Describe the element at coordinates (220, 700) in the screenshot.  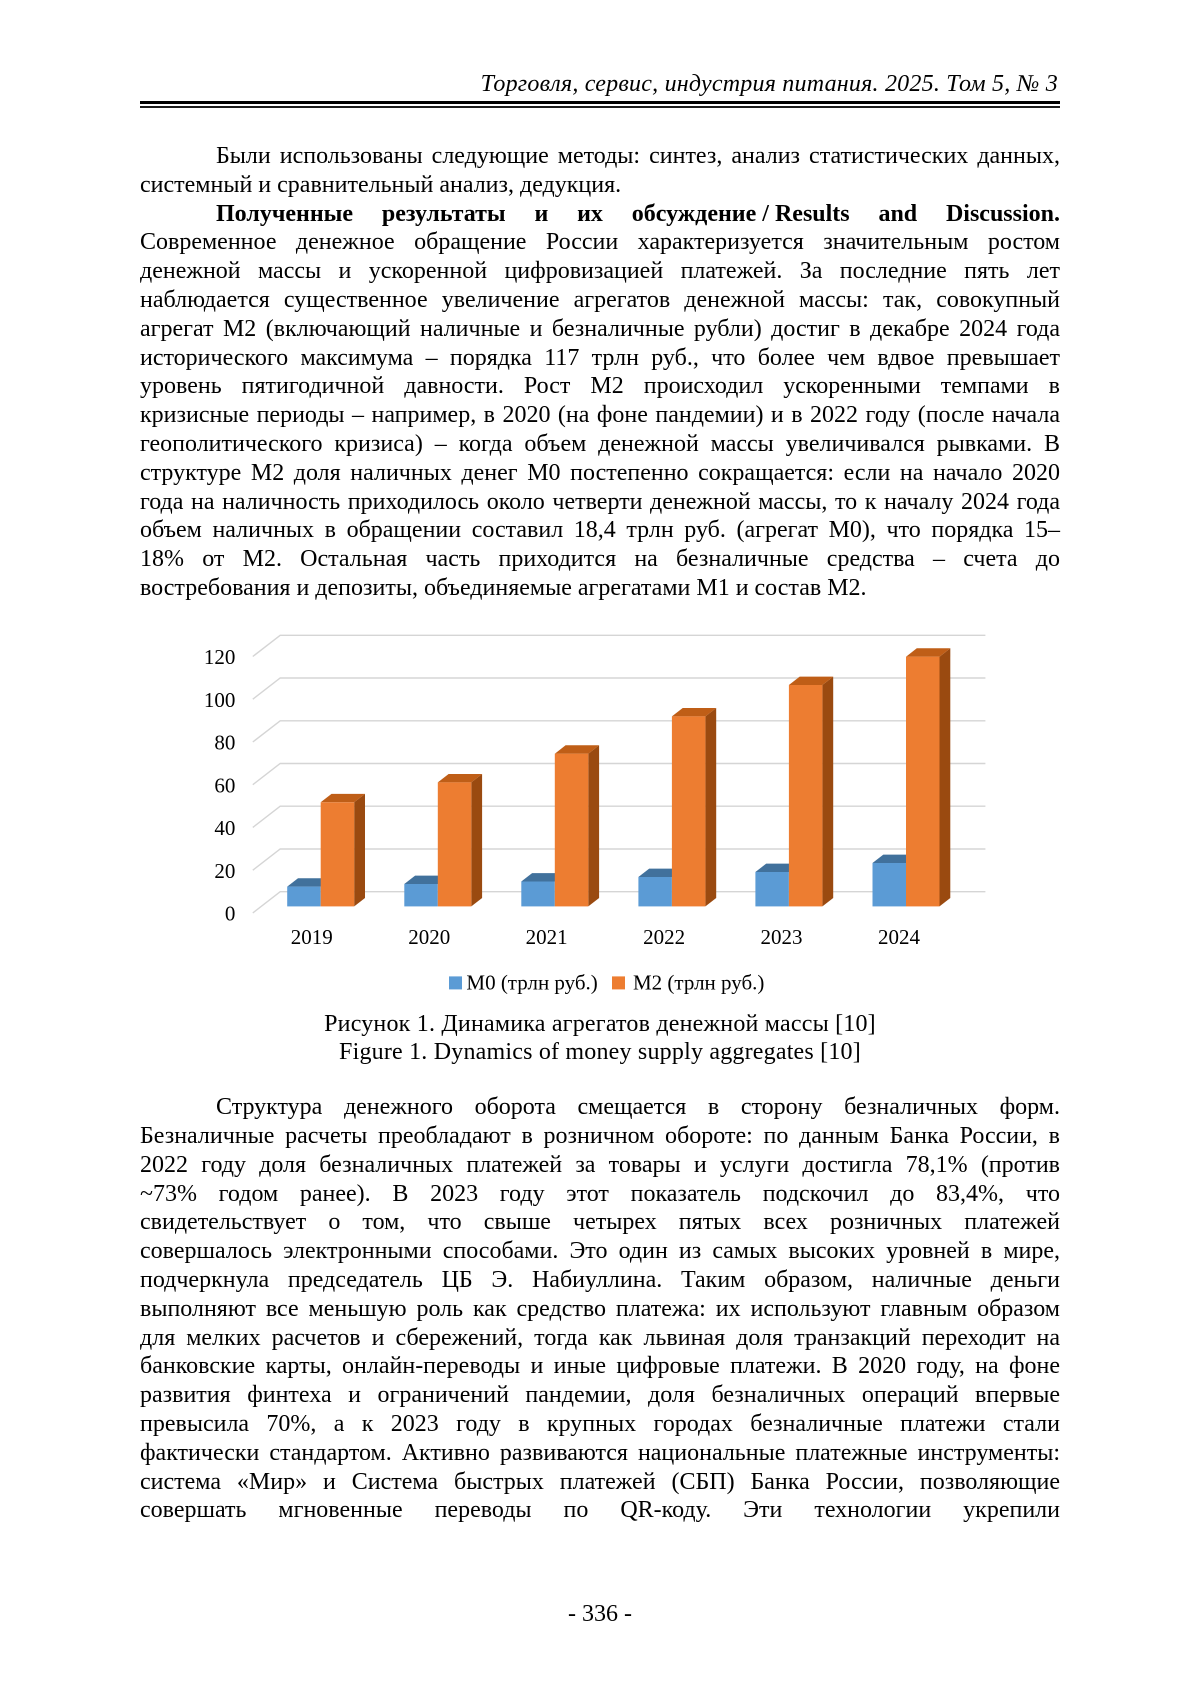
I see `svg-text: 100` at that location.